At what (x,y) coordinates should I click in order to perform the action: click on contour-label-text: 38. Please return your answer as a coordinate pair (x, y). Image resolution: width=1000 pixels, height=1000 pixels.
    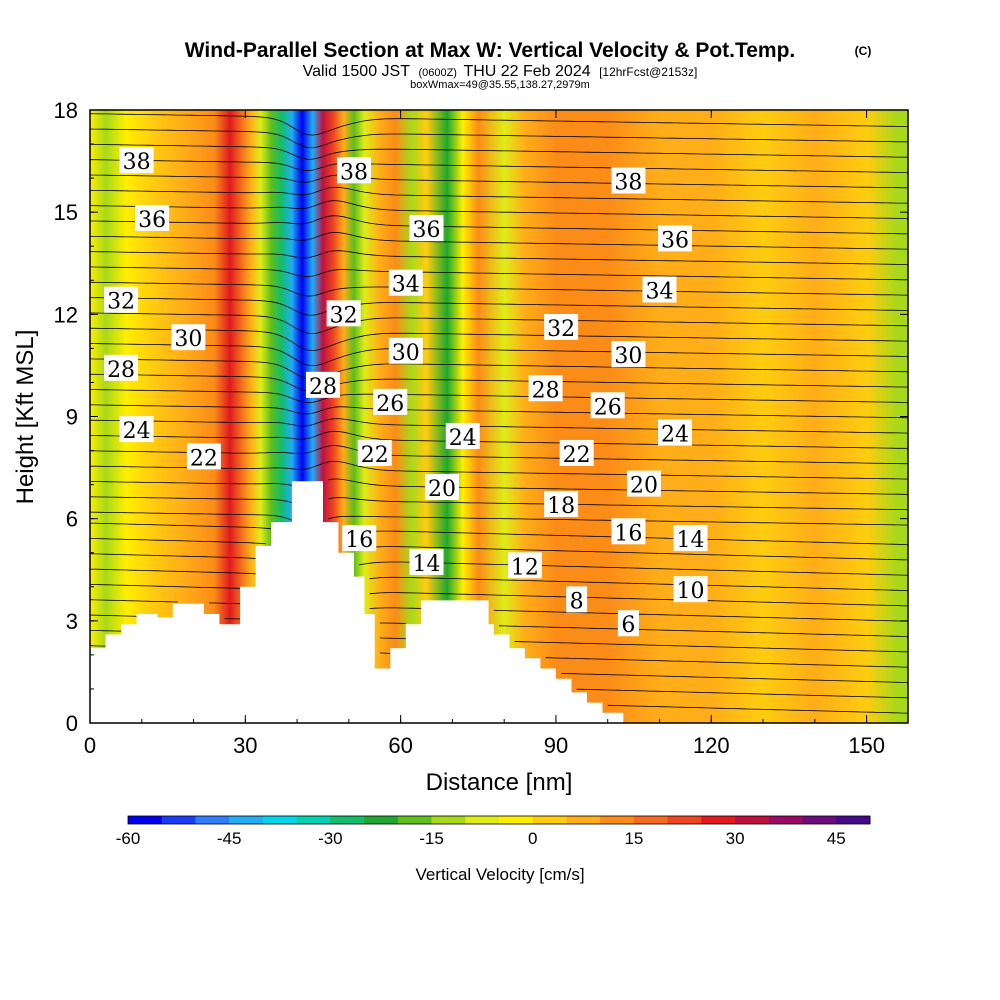
    Looking at the image, I should click on (628, 183).